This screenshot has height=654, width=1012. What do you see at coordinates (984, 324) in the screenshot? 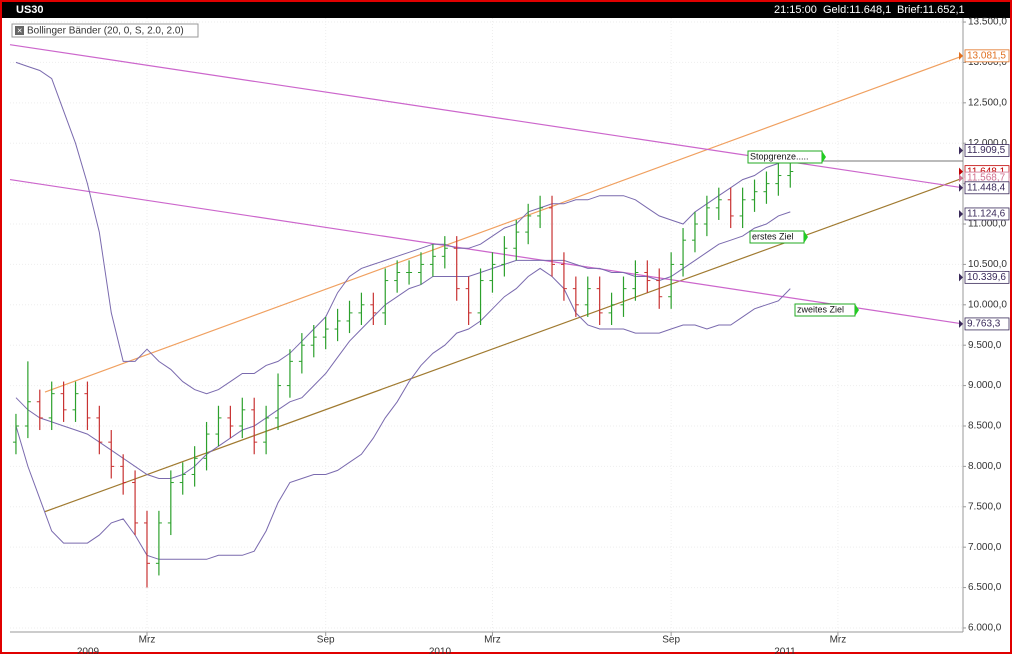
I see `price-marker-label: 9.763,3` at bounding box center [984, 324].